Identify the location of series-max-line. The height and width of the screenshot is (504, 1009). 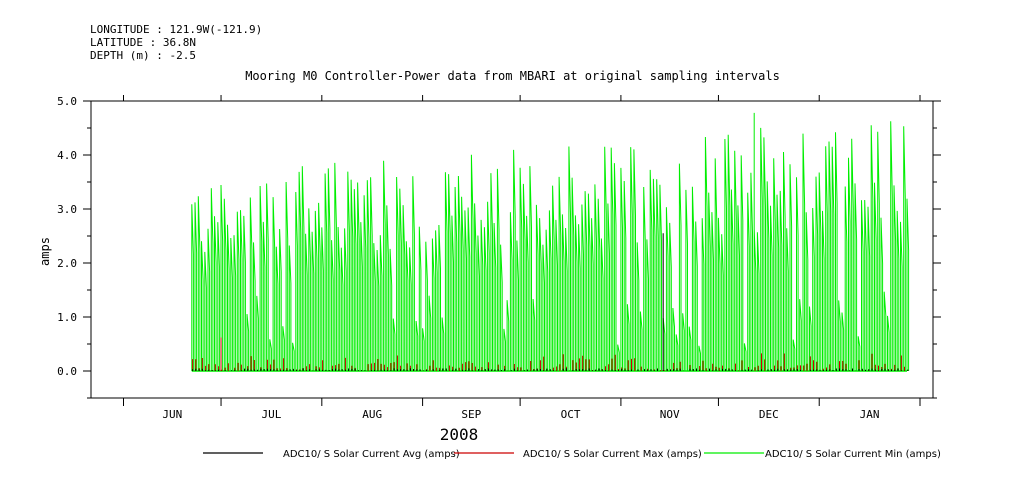
(550, 354).